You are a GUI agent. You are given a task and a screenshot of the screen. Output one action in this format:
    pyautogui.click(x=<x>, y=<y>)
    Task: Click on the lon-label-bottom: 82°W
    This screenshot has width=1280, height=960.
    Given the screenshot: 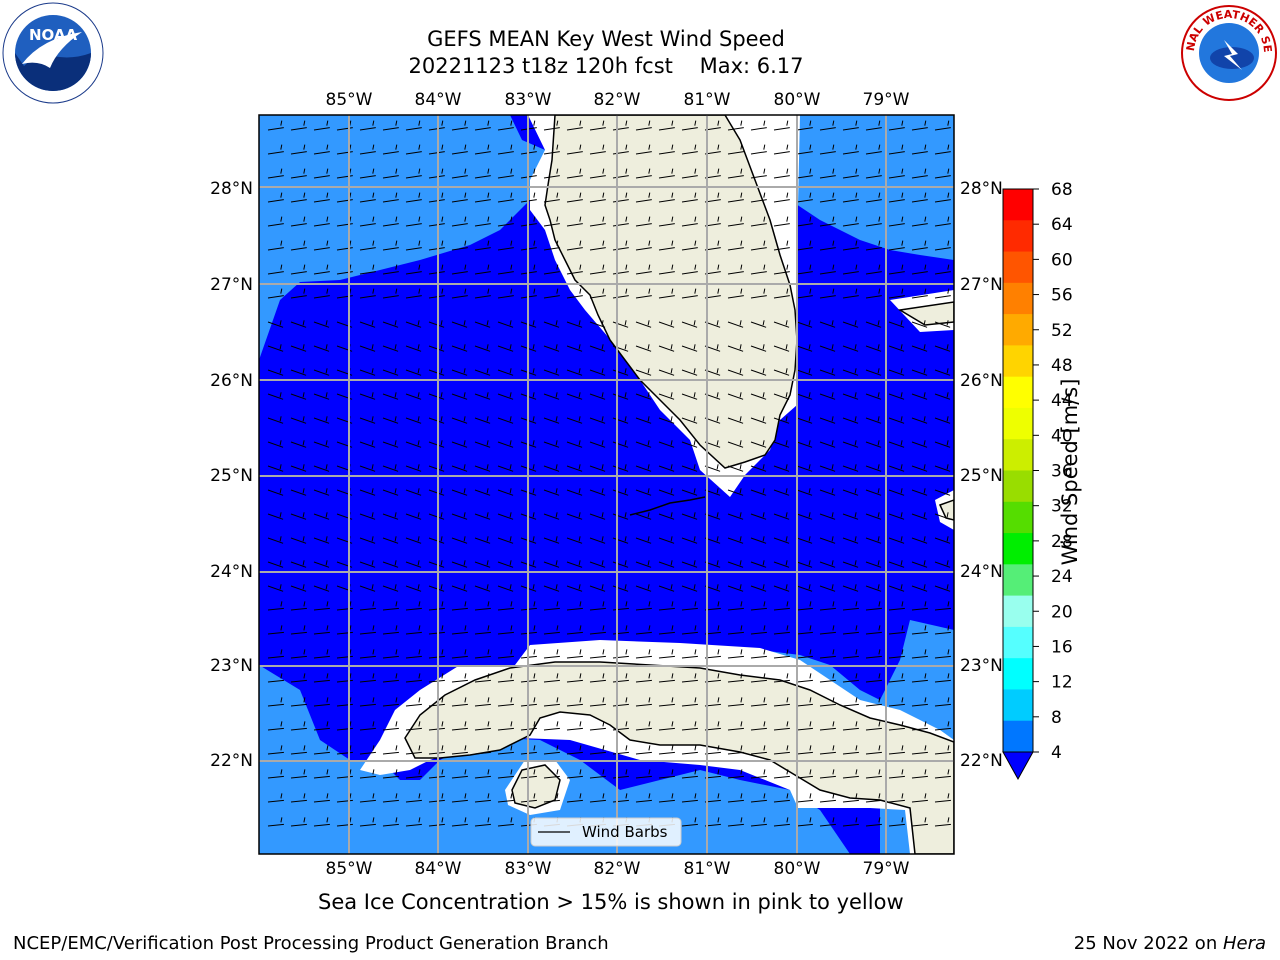 What is the action you would take?
    pyautogui.click(x=617, y=869)
    